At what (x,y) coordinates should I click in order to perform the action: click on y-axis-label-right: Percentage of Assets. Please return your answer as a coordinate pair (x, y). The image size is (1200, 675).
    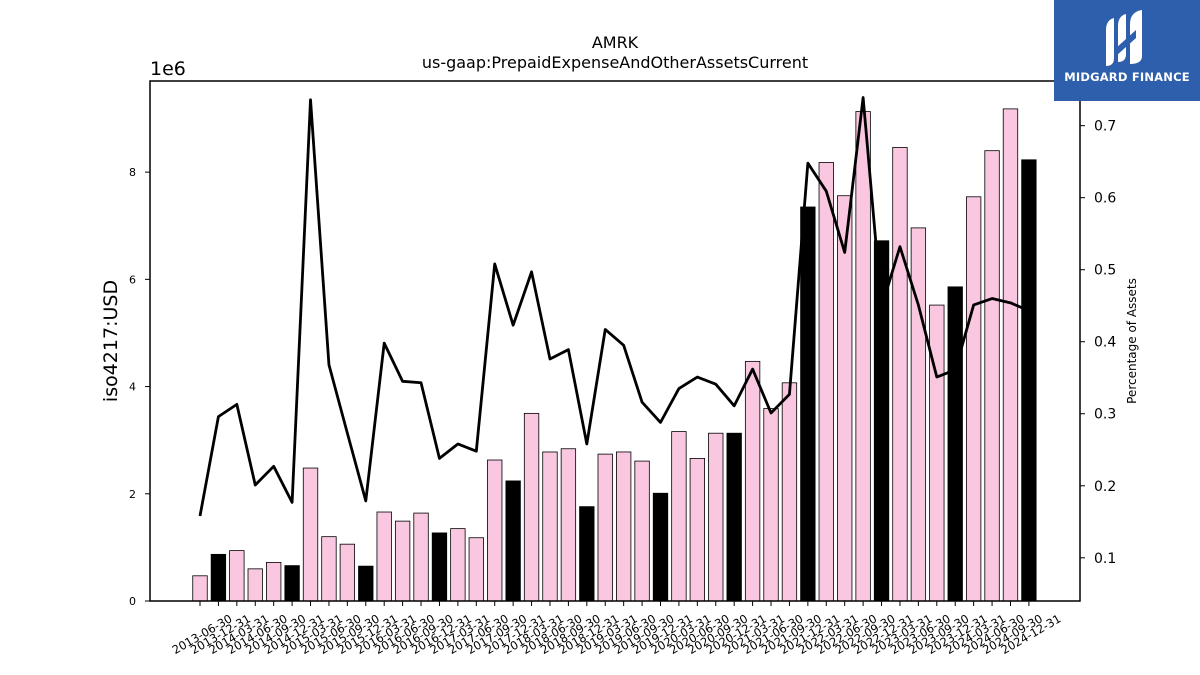
    Looking at the image, I should click on (1132, 341).